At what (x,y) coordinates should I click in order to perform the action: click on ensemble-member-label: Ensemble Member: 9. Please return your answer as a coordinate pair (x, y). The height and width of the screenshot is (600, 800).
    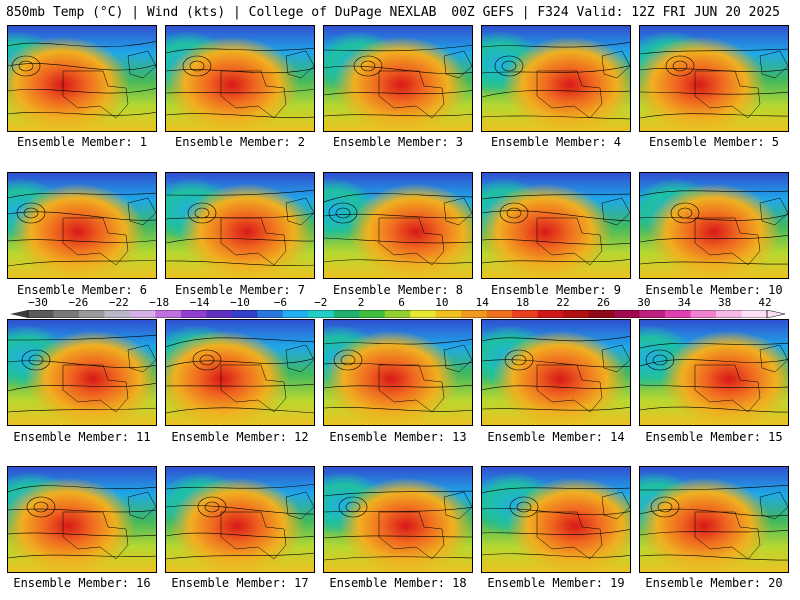
    Looking at the image, I should click on (556, 290).